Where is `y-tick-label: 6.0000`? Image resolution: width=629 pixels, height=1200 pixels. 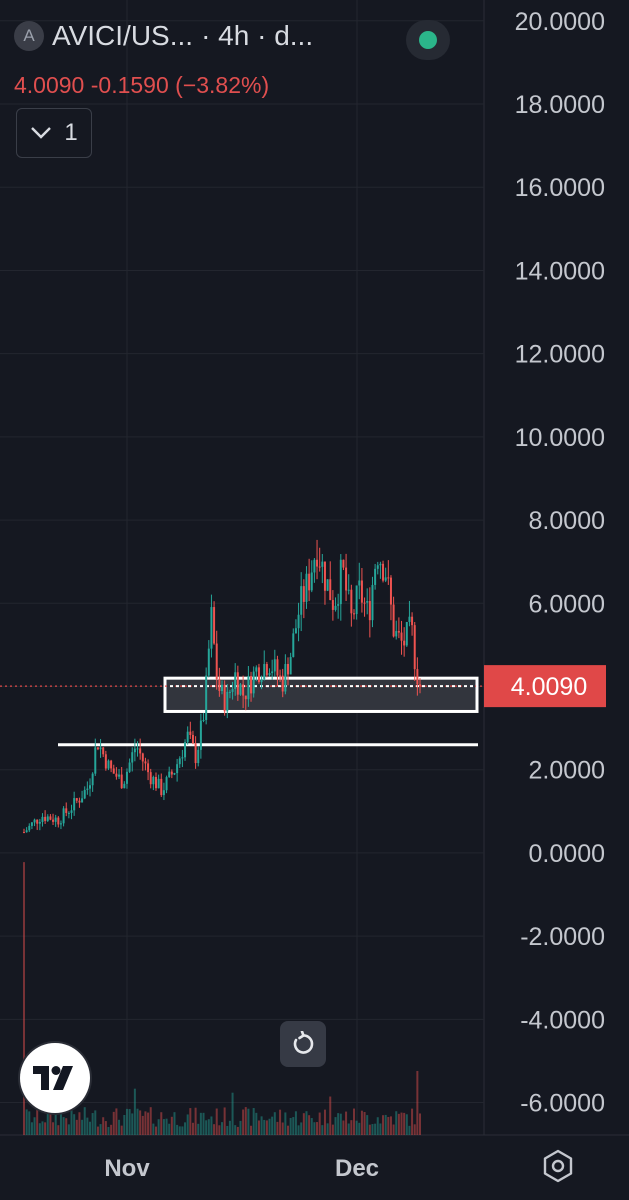 y-tick-label: 6.0000 is located at coordinates (567, 604).